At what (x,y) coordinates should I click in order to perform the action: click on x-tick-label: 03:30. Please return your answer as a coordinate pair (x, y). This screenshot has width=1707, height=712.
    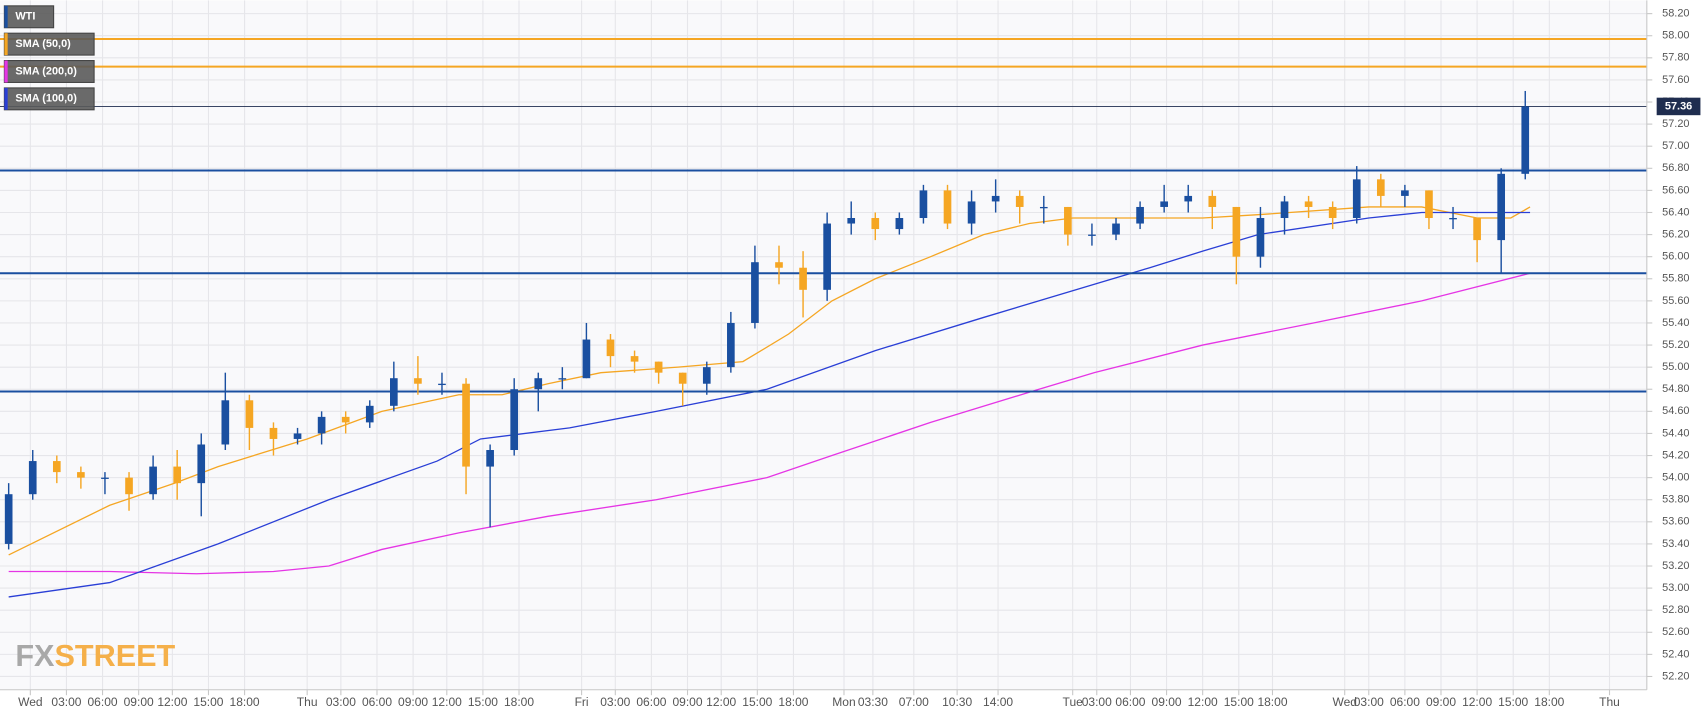
    Looking at the image, I should click on (873, 702).